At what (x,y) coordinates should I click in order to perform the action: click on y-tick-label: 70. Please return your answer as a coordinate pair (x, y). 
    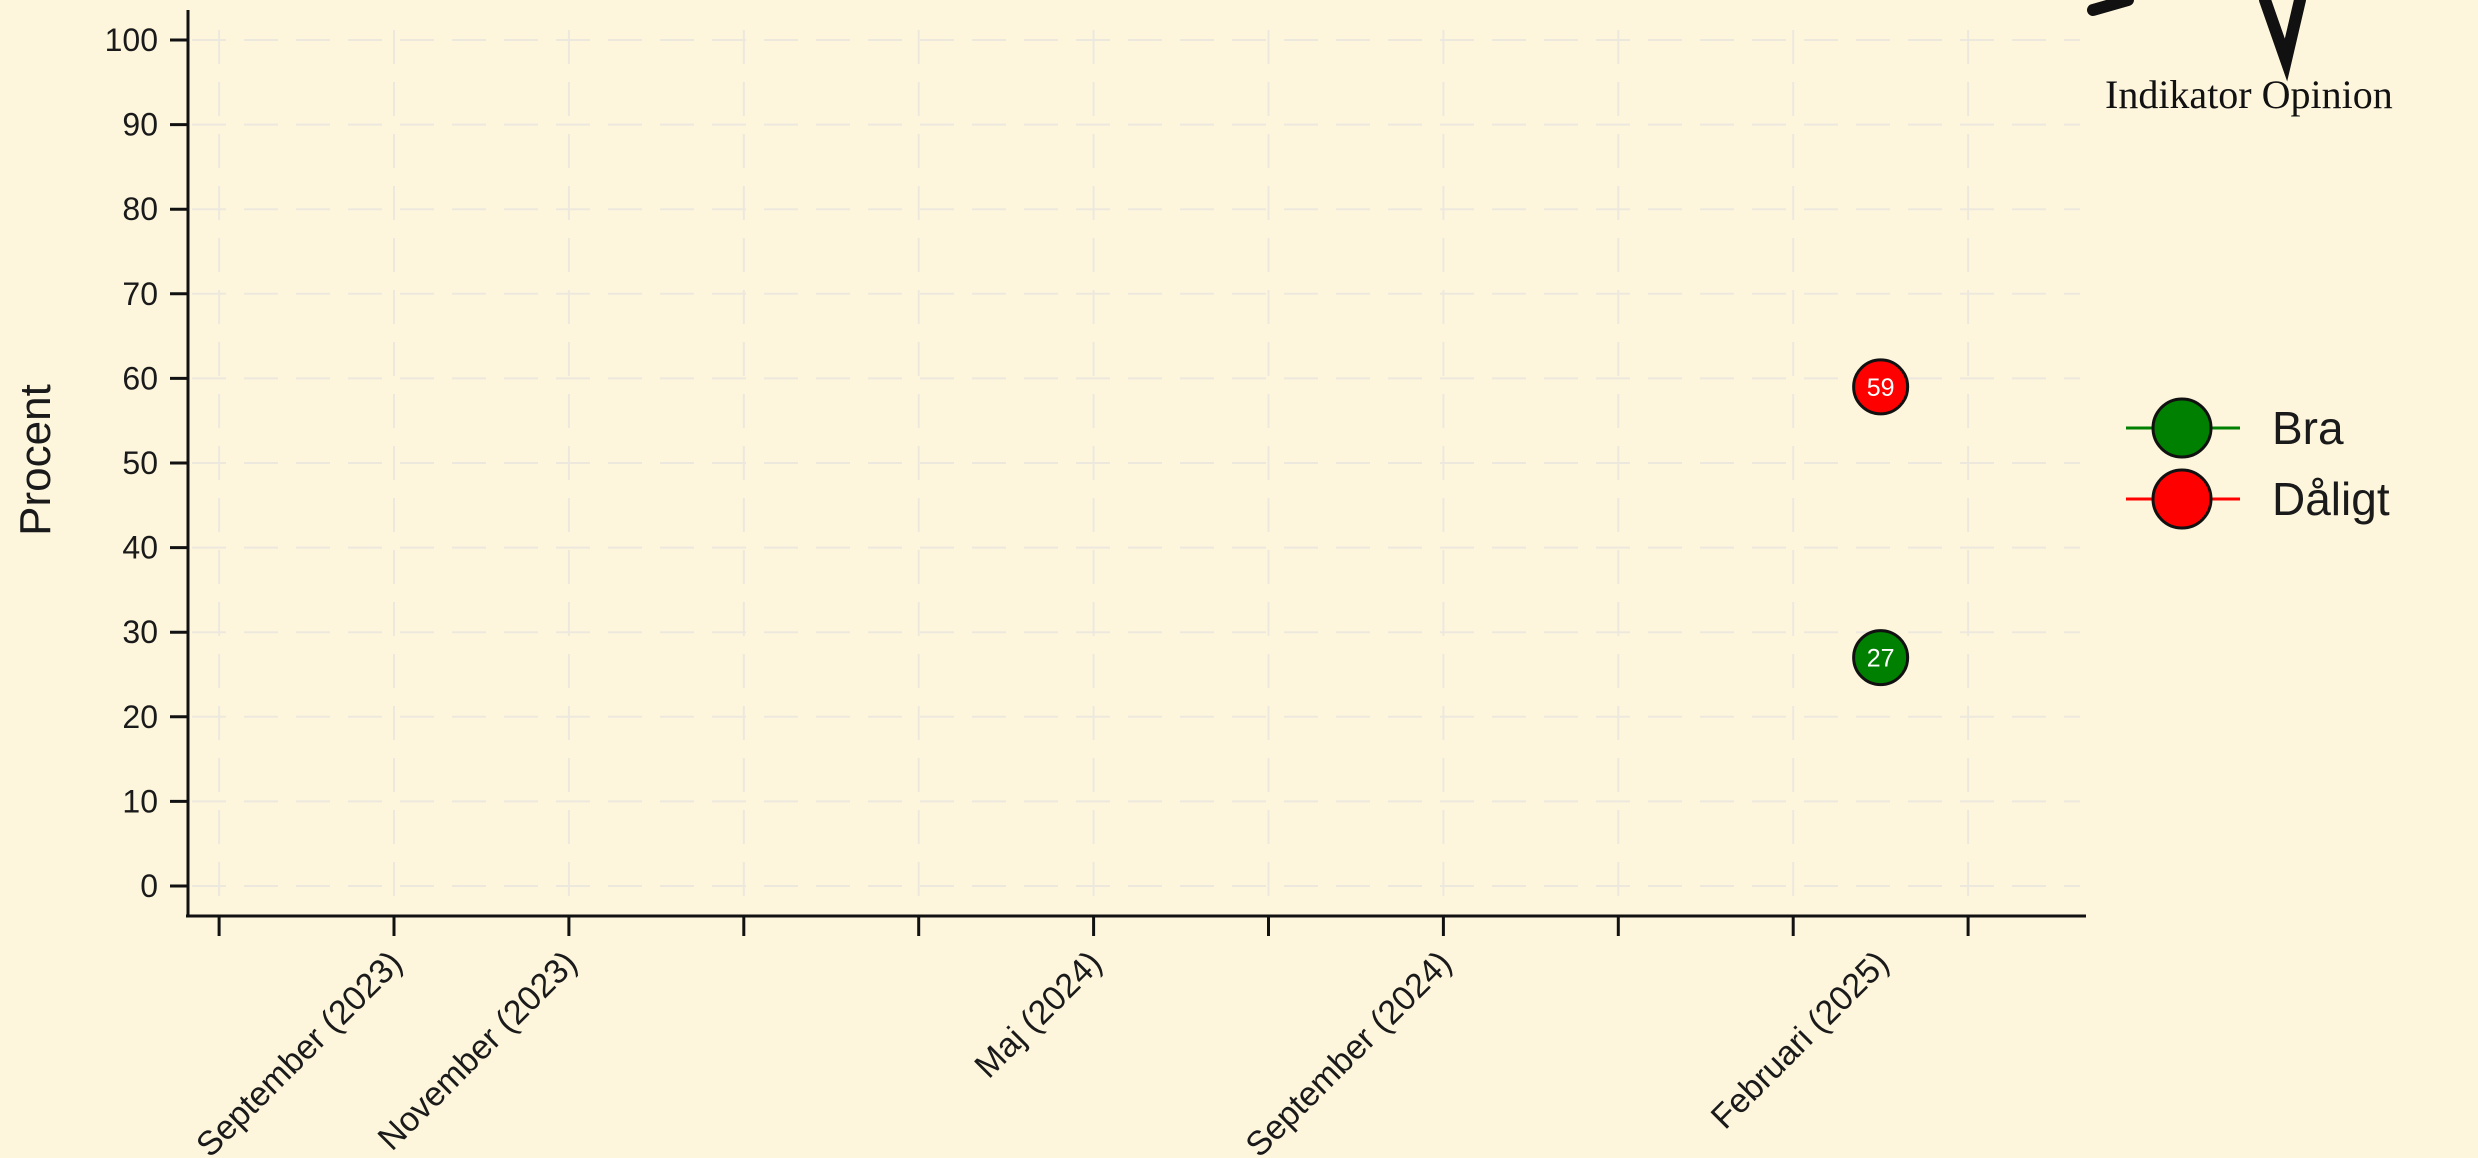
    Looking at the image, I should click on (140, 294).